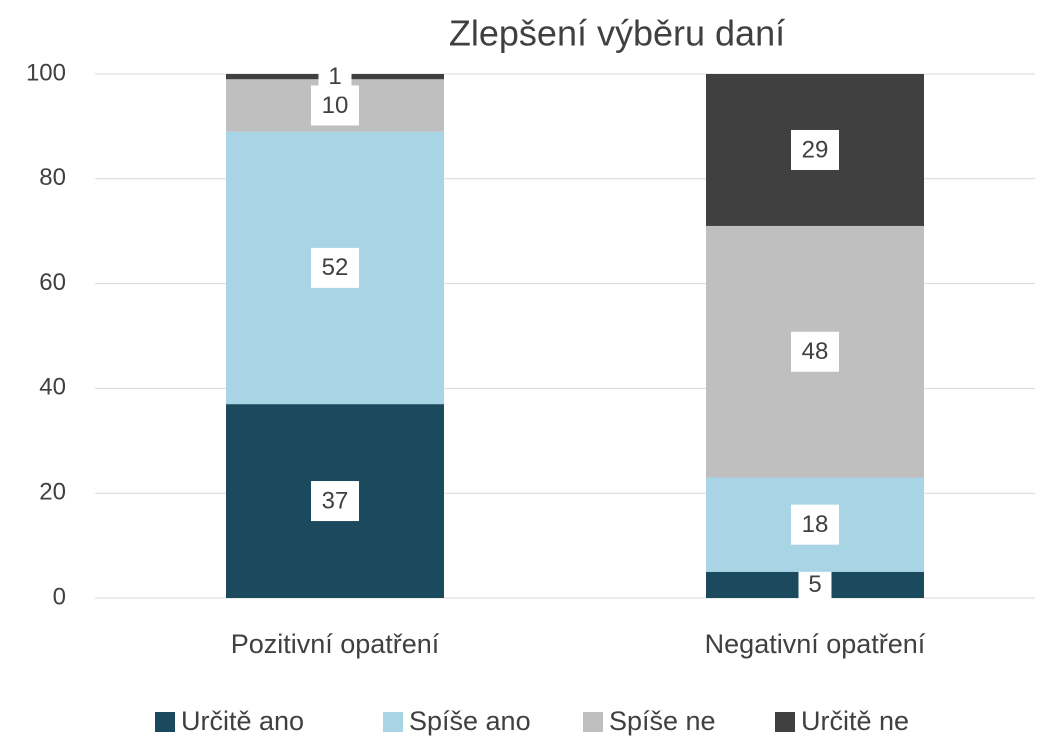  I want to click on x-tick-label: Negativní opatření, so click(815, 644).